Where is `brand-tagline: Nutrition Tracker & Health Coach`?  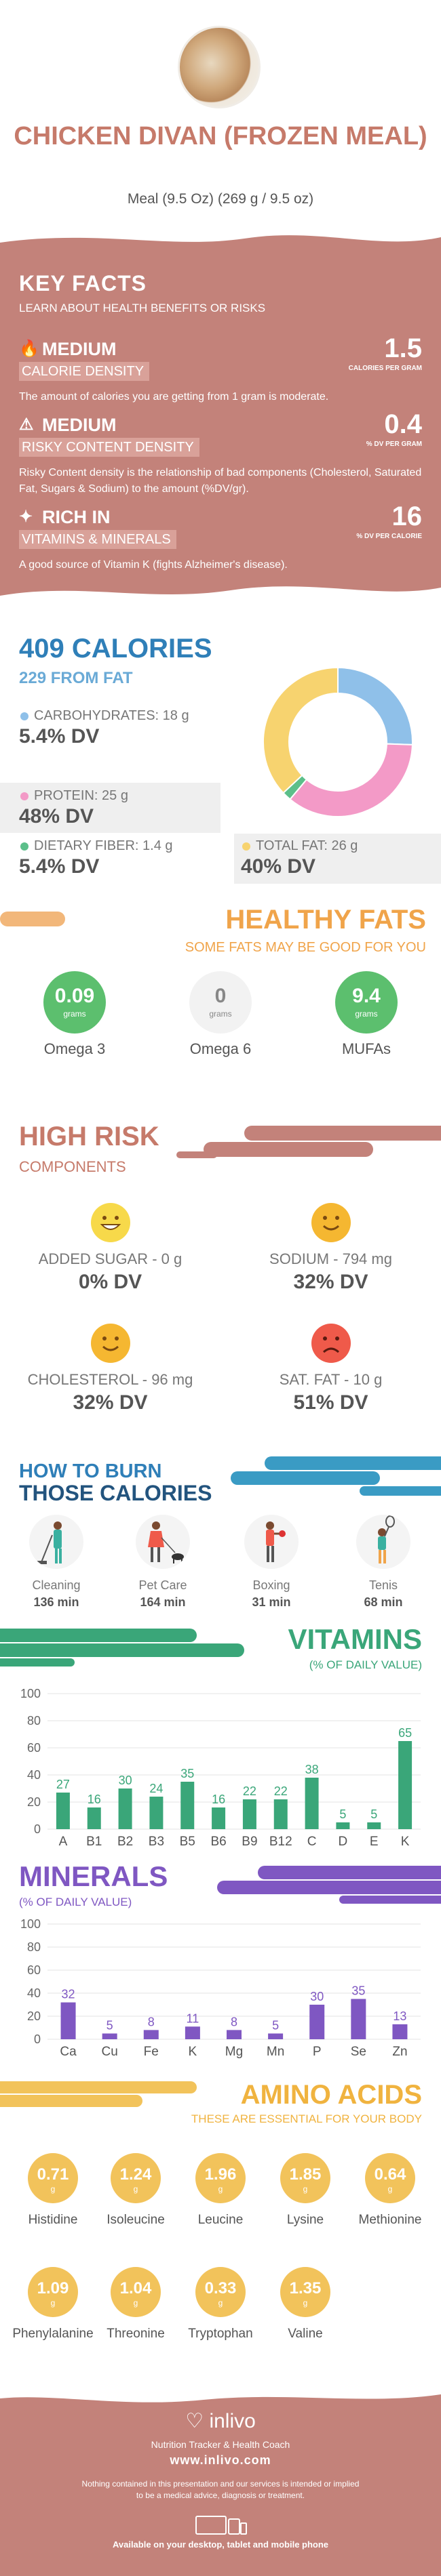
brand-tagline: Nutrition Tracker & Health Coach is located at coordinates (220, 2445).